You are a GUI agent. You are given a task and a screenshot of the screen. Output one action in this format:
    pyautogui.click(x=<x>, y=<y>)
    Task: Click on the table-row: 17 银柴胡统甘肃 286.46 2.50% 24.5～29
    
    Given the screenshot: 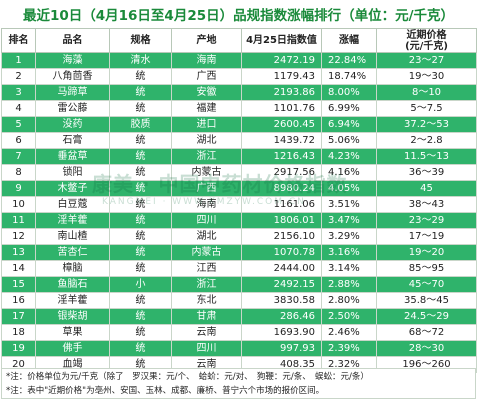 What is the action you would take?
    pyautogui.click(x=239, y=316)
    